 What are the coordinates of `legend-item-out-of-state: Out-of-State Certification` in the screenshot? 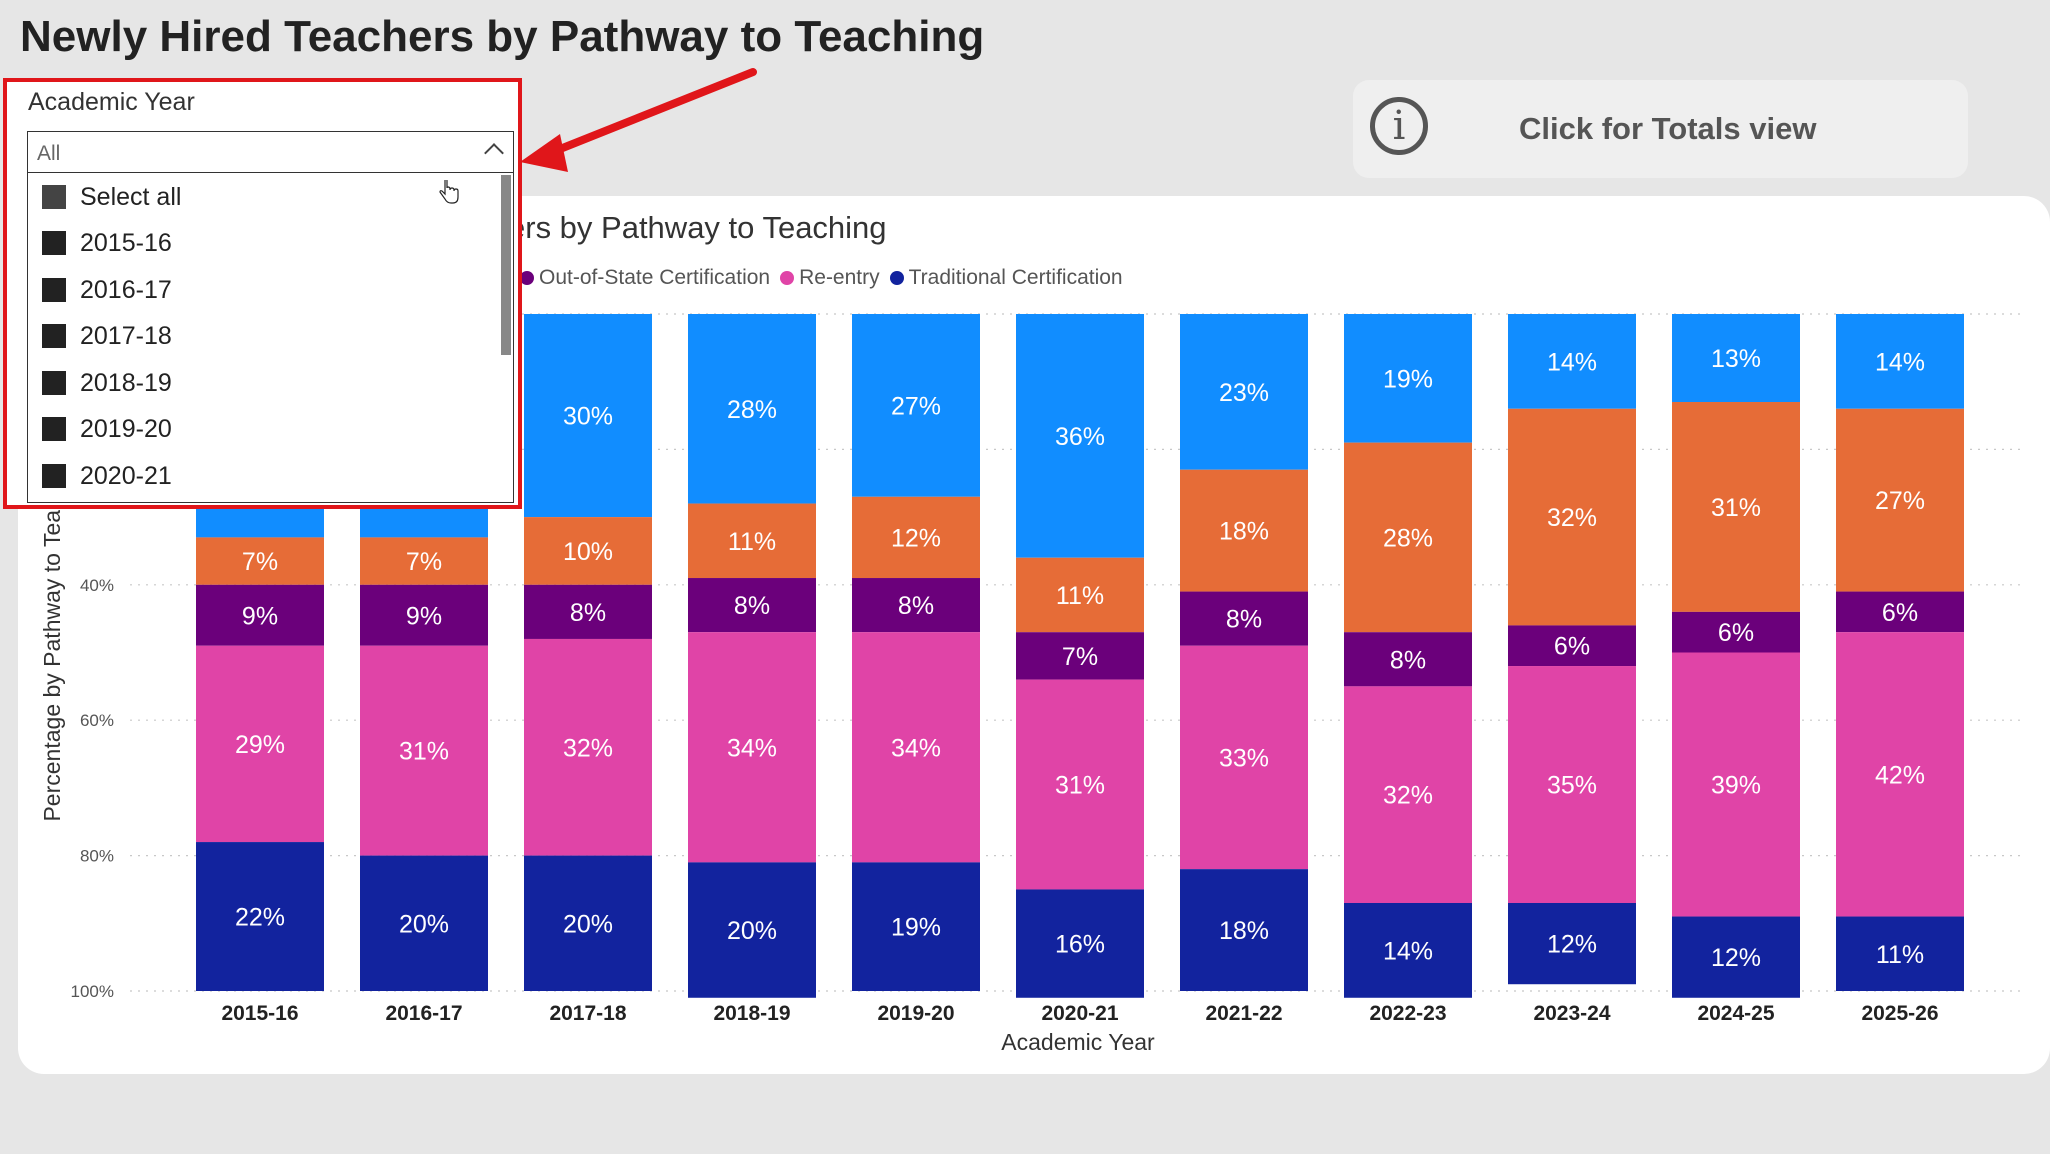 It's located at (645, 278).